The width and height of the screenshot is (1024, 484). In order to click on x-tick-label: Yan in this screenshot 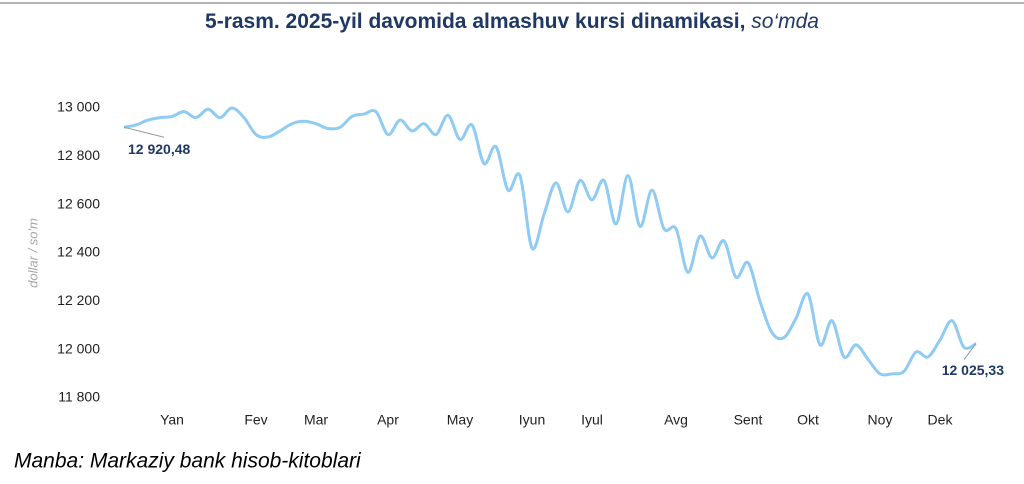, I will do `click(172, 420)`.